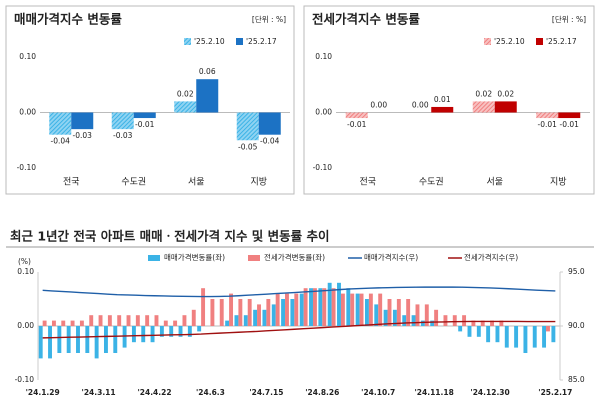 The image size is (600, 402). What do you see at coordinates (576, 271) in the screenshot?
I see `y2-tick-label: 95.0` at bounding box center [576, 271].